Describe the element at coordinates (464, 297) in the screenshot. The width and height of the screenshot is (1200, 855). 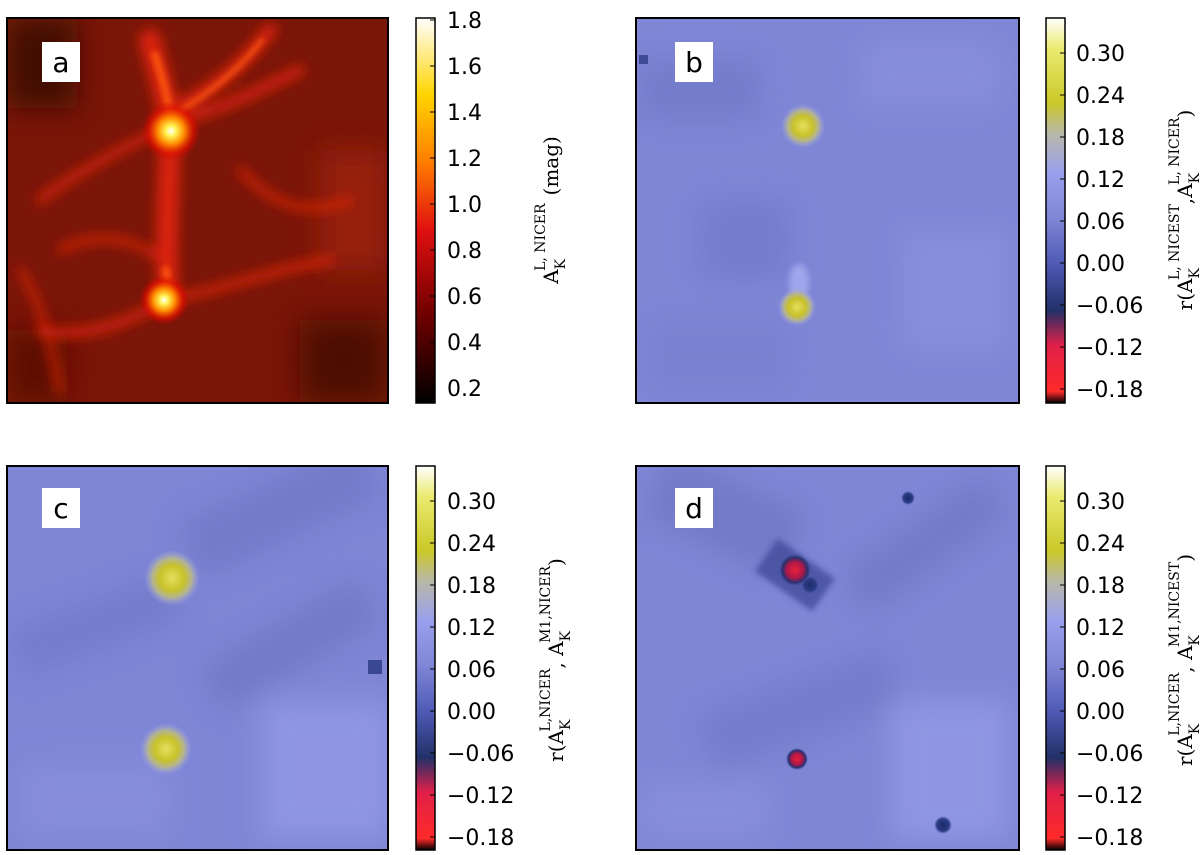
I see `tick-label: 0.6` at that location.